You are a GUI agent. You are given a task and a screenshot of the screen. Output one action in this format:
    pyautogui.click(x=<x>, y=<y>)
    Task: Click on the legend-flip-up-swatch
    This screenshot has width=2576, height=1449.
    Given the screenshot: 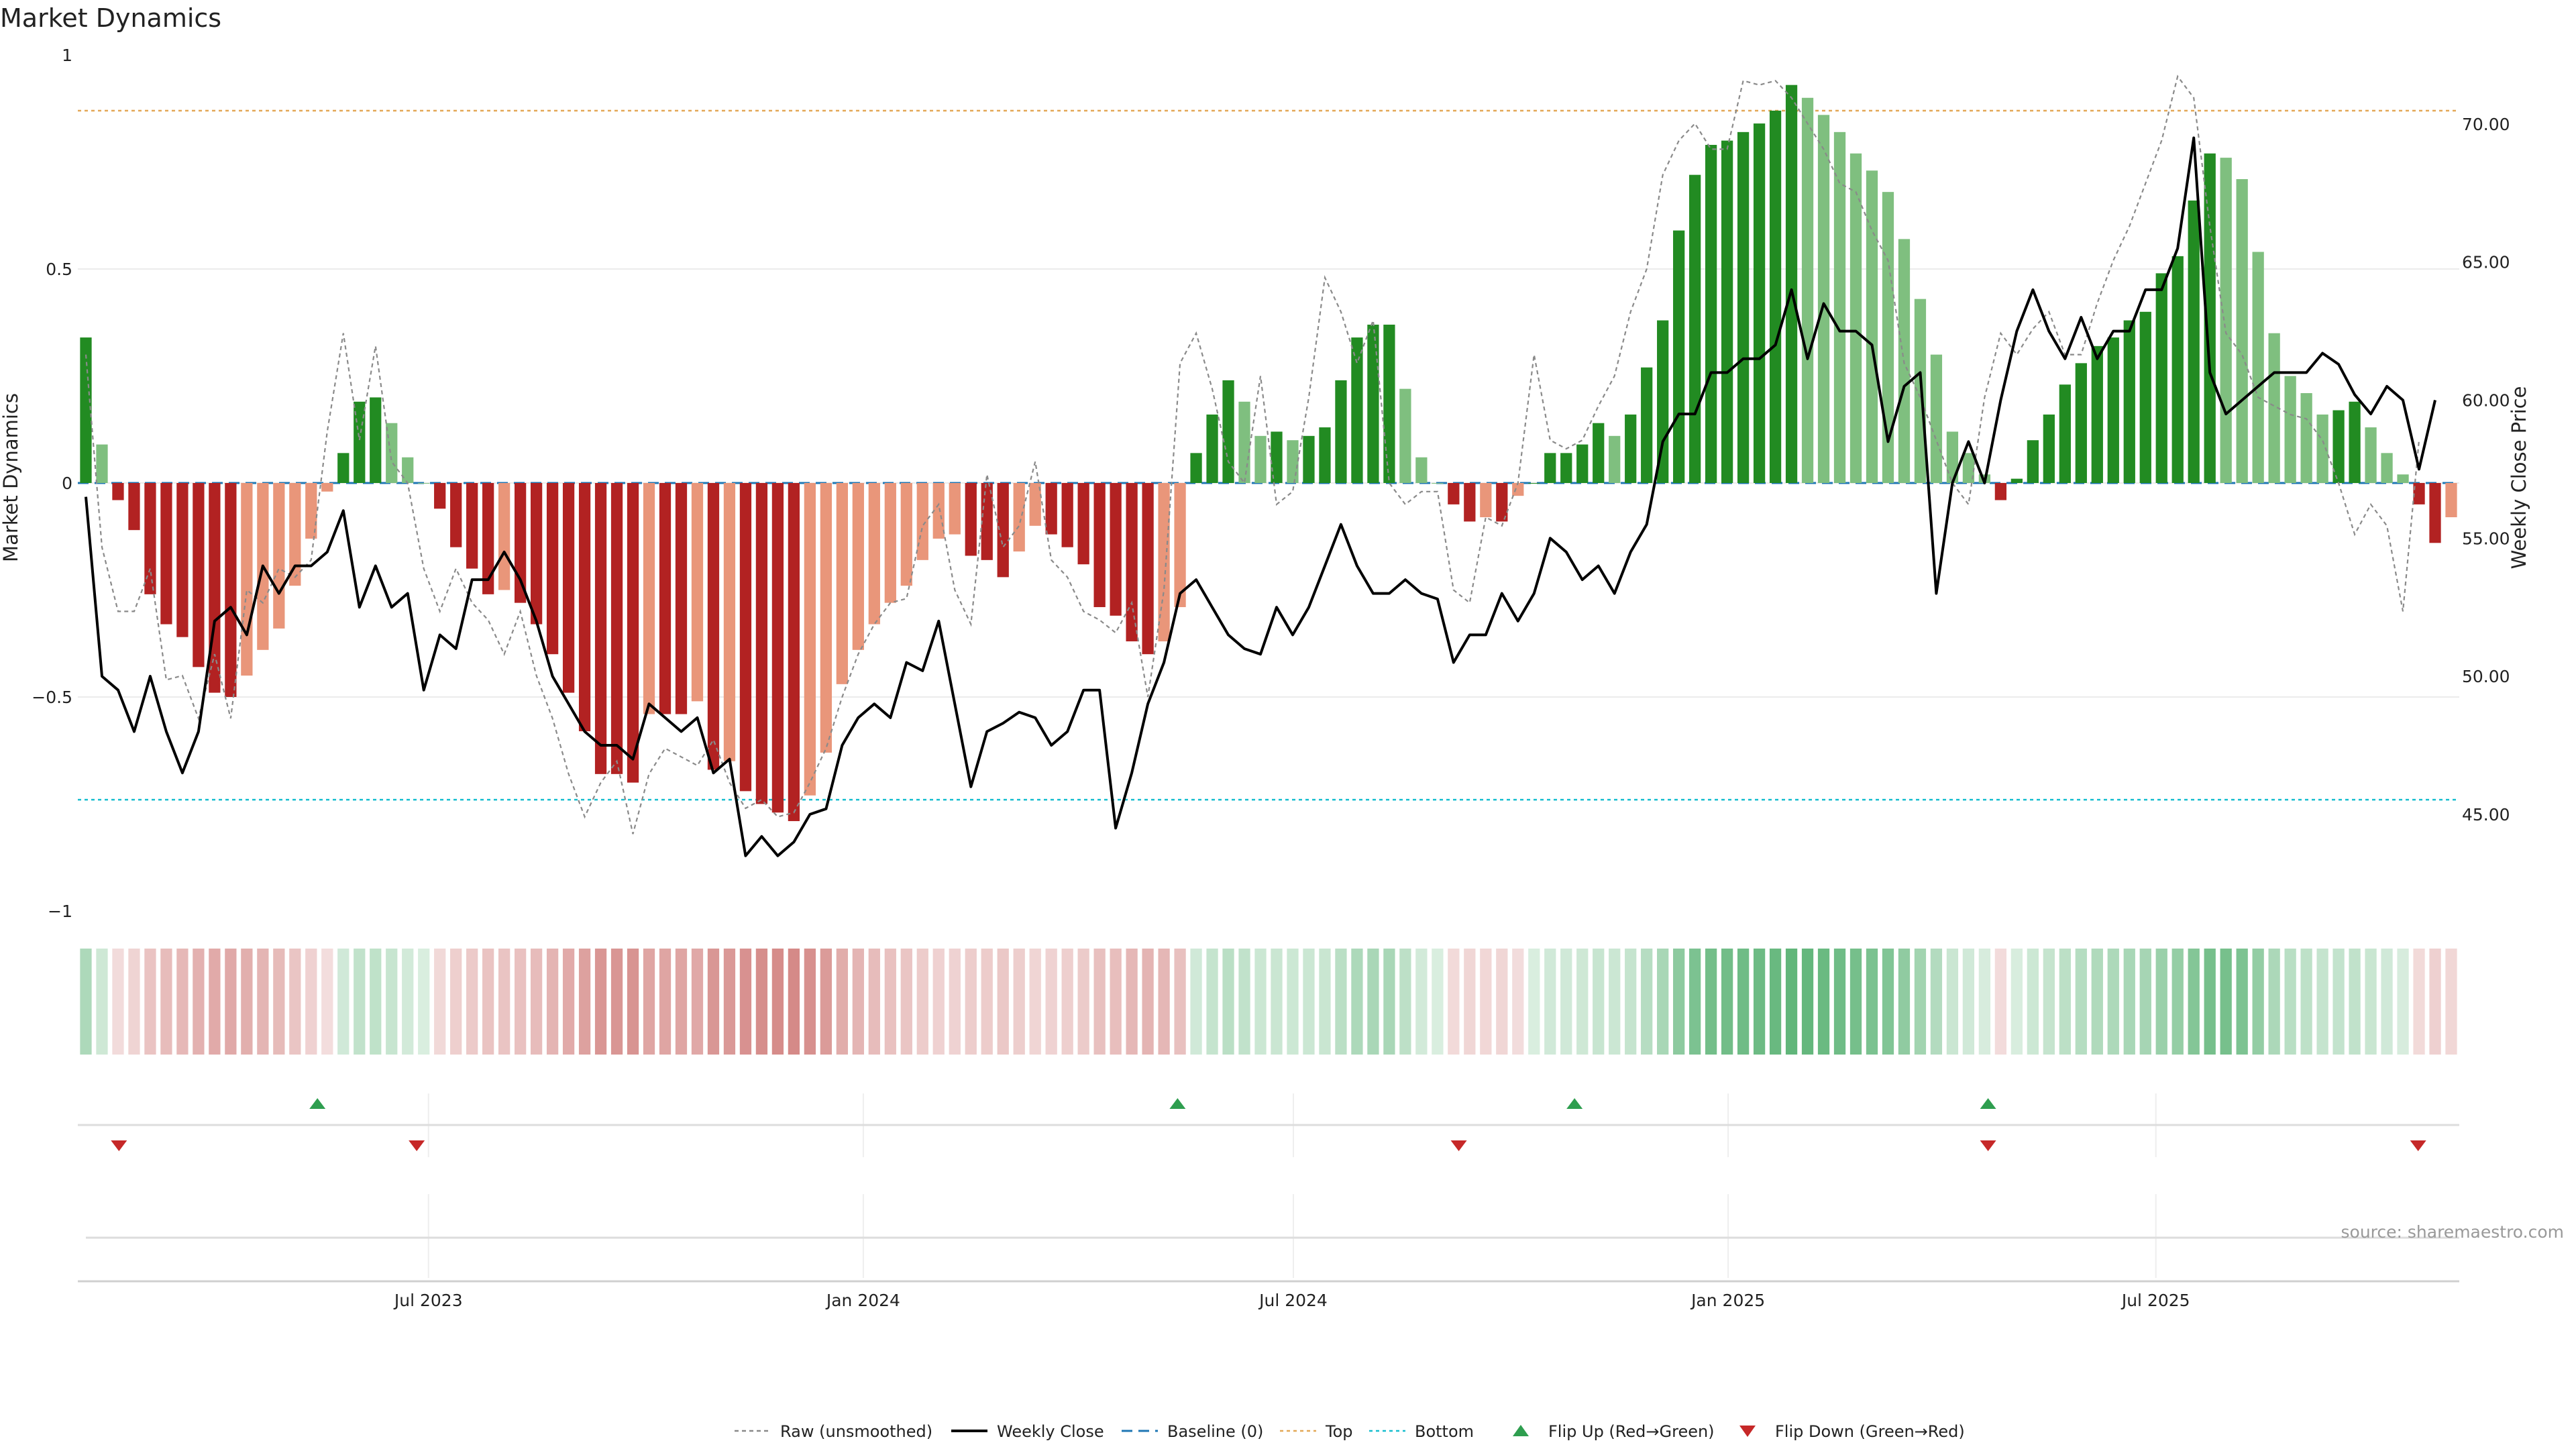 What is the action you would take?
    pyautogui.click(x=1521, y=1430)
    